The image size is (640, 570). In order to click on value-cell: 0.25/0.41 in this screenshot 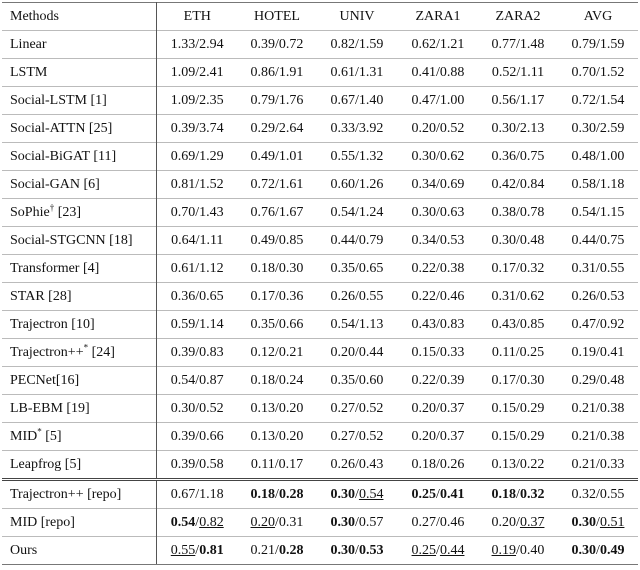, I will do `click(438, 493)`.